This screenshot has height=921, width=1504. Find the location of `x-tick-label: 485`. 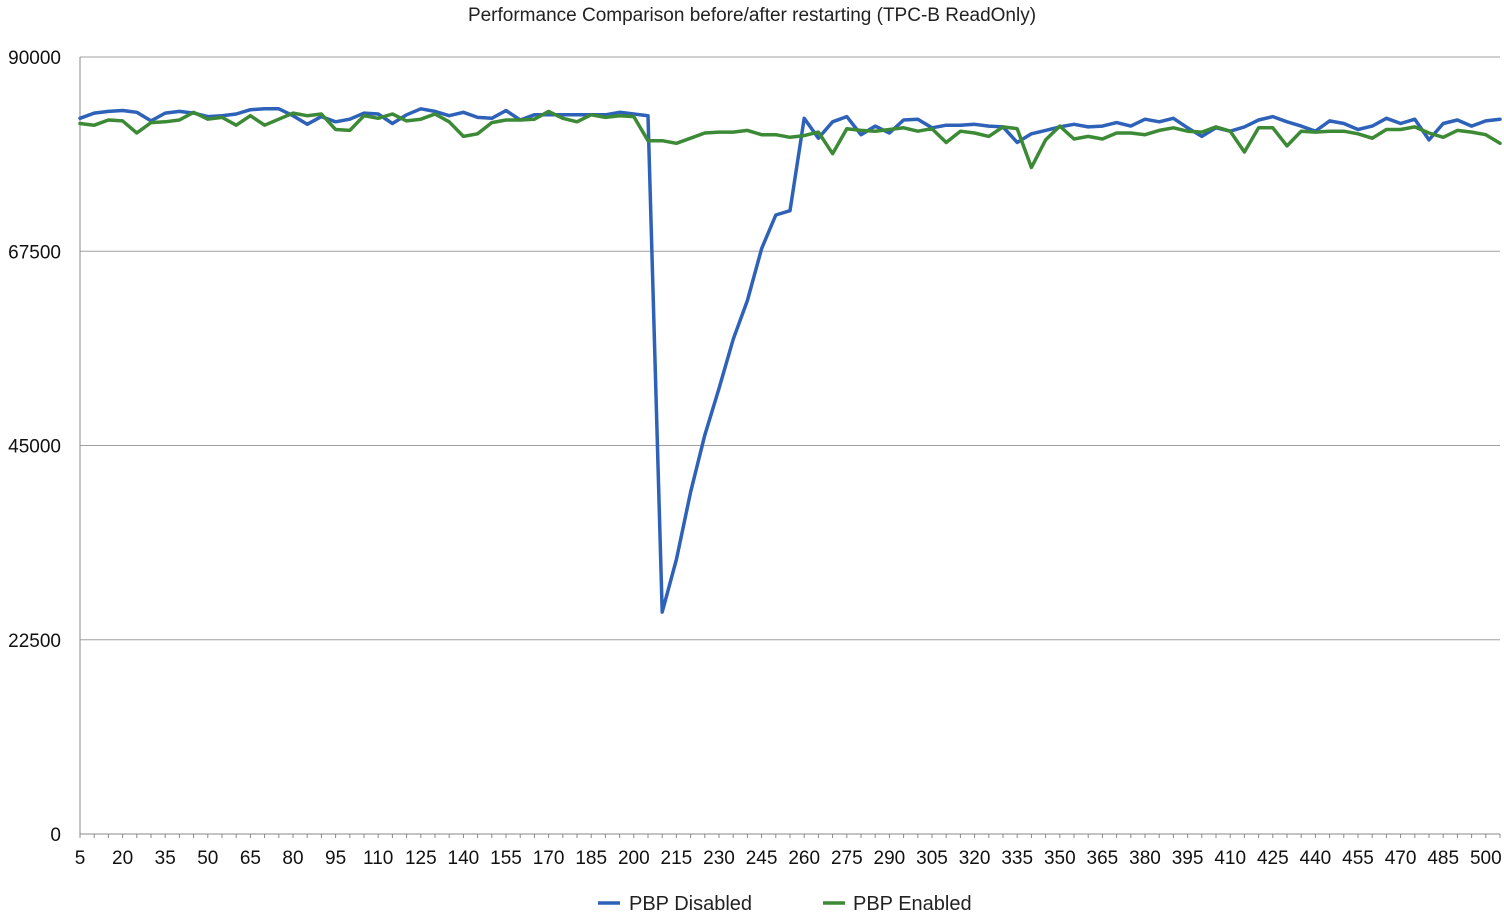

x-tick-label: 485 is located at coordinates (1443, 858).